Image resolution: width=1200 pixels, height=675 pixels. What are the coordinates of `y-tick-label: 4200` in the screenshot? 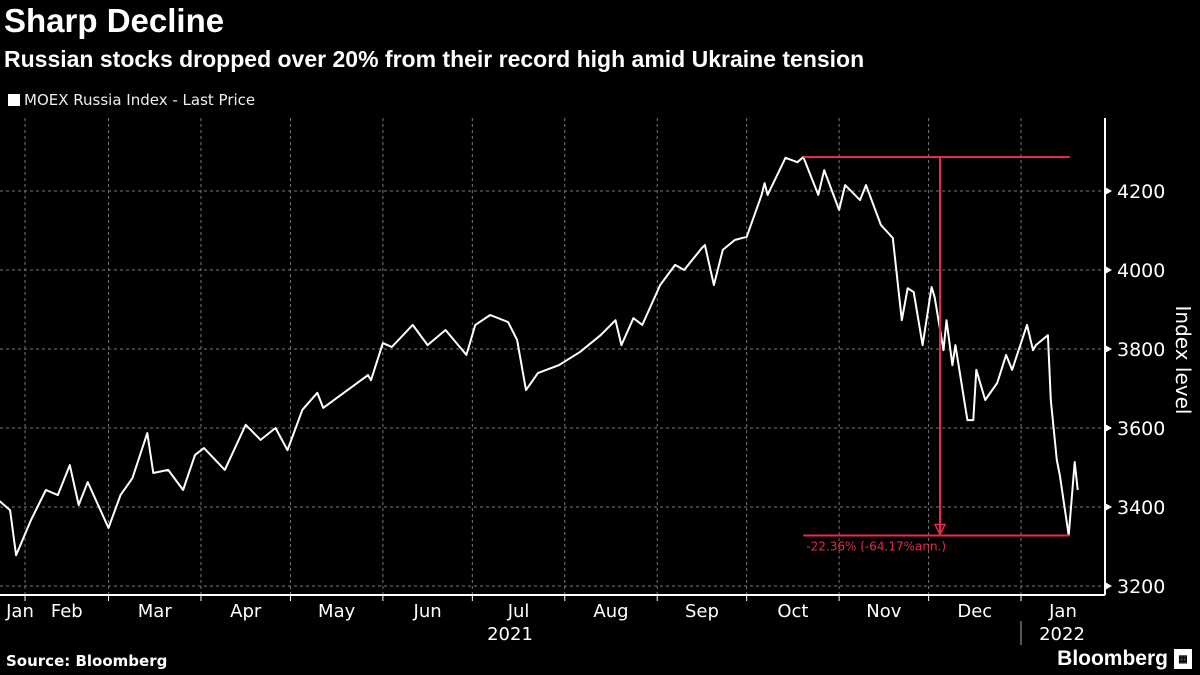 It's located at (1141, 192).